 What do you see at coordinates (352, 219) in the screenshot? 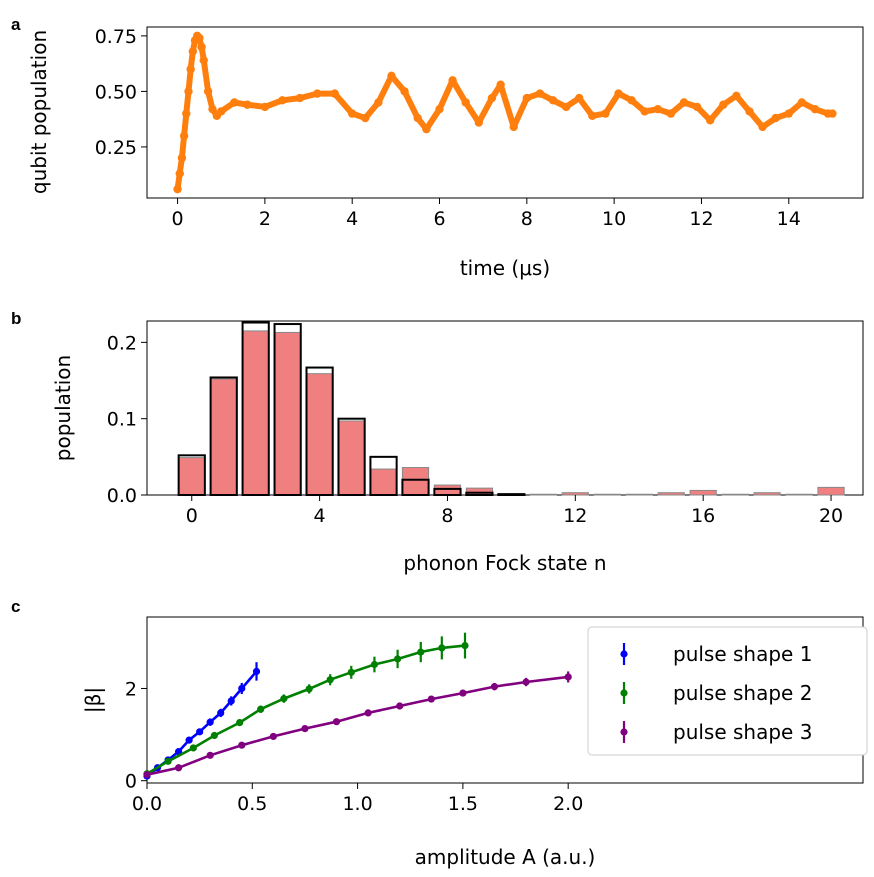
I see `a-x-tick-label: 4` at bounding box center [352, 219].